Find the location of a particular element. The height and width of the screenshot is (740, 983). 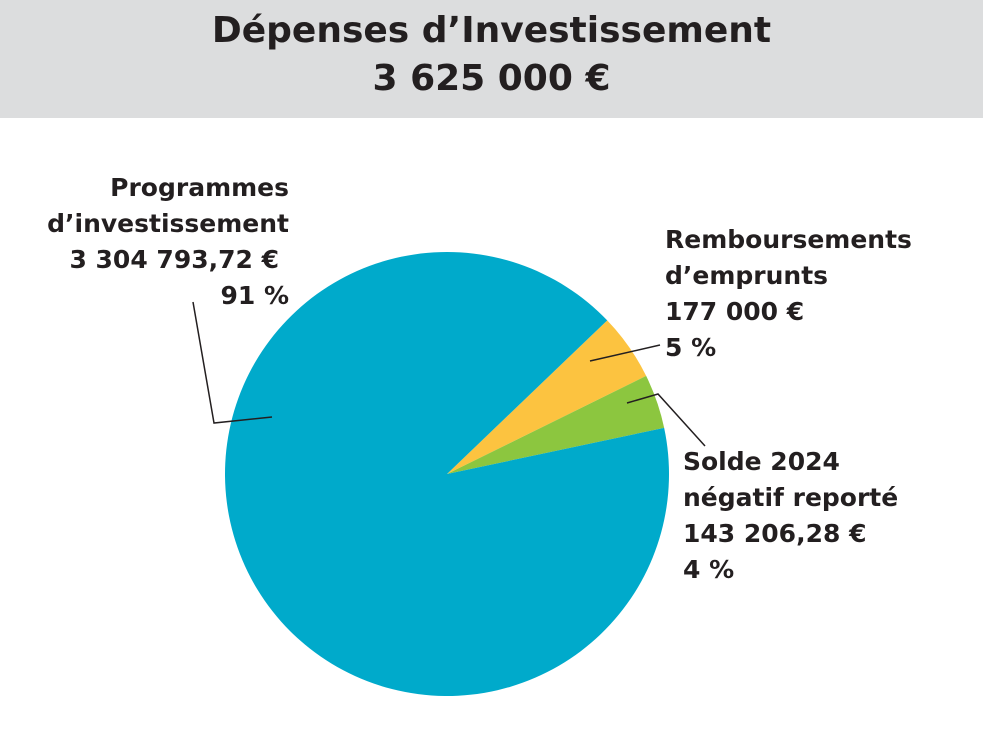

label-remboursements-value: 177 000 € is located at coordinates (735, 311).